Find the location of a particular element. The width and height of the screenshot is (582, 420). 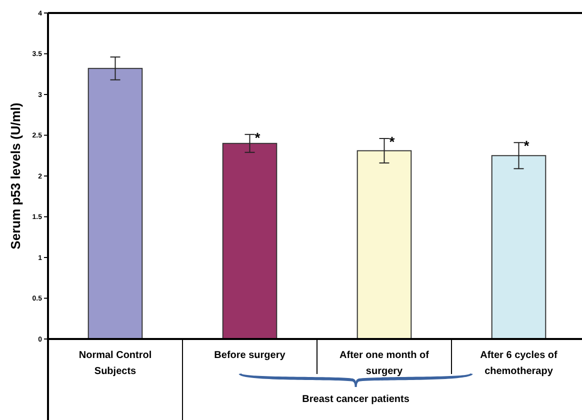

x-tick-label: Normal Control Subjects is located at coordinates (115, 363).